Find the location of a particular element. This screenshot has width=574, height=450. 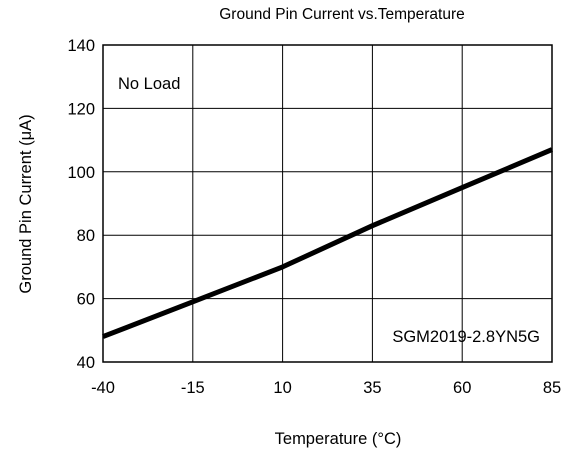

y-tick-label: 100 is located at coordinates (81, 173).